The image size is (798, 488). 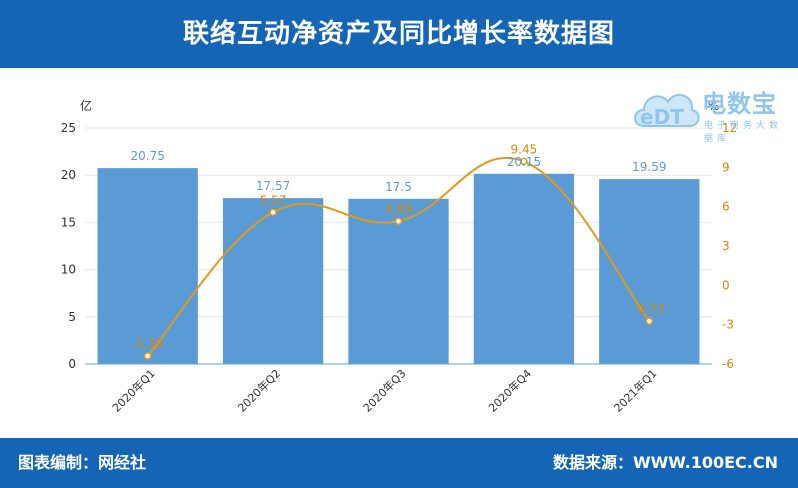 I want to click on watermark-subtitle: 电子商务大数据库, so click(x=743, y=132).